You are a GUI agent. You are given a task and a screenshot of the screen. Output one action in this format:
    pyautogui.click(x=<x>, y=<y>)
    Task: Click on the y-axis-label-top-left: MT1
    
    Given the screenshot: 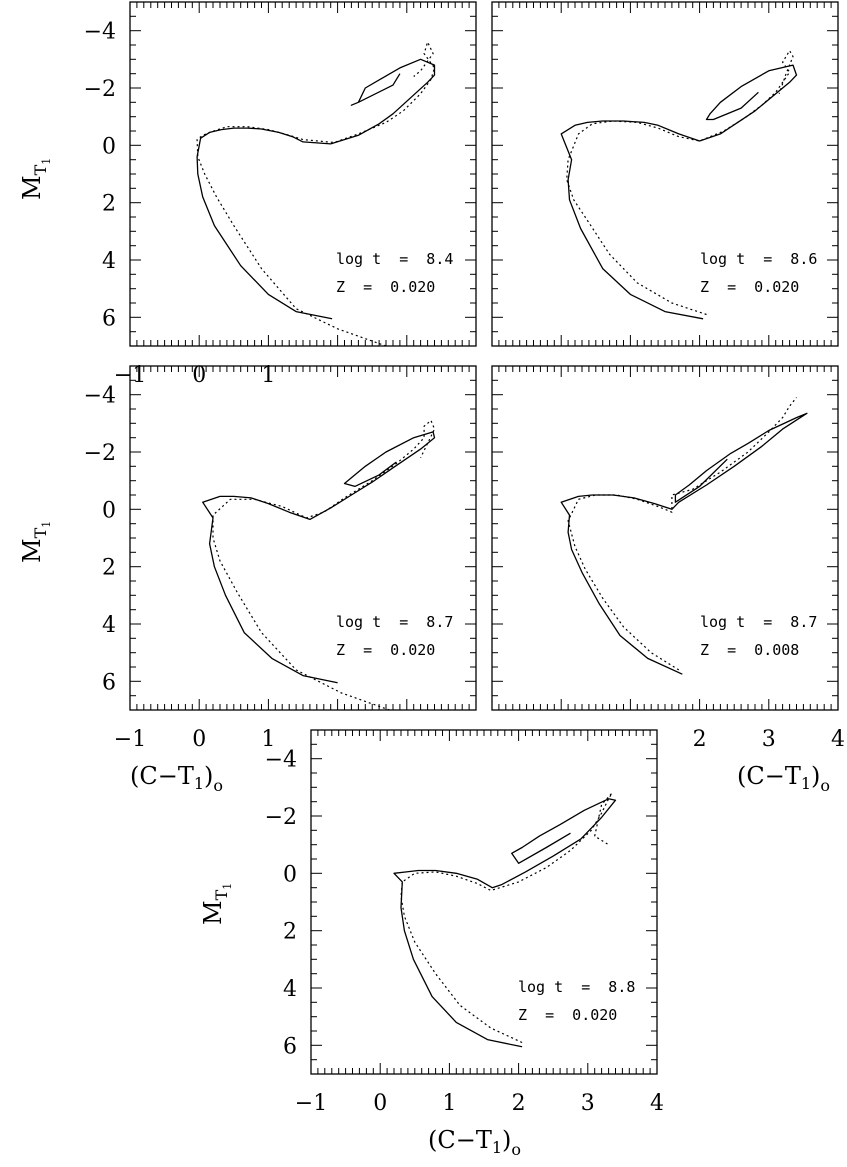 What is the action you would take?
    pyautogui.click(x=35, y=179)
    